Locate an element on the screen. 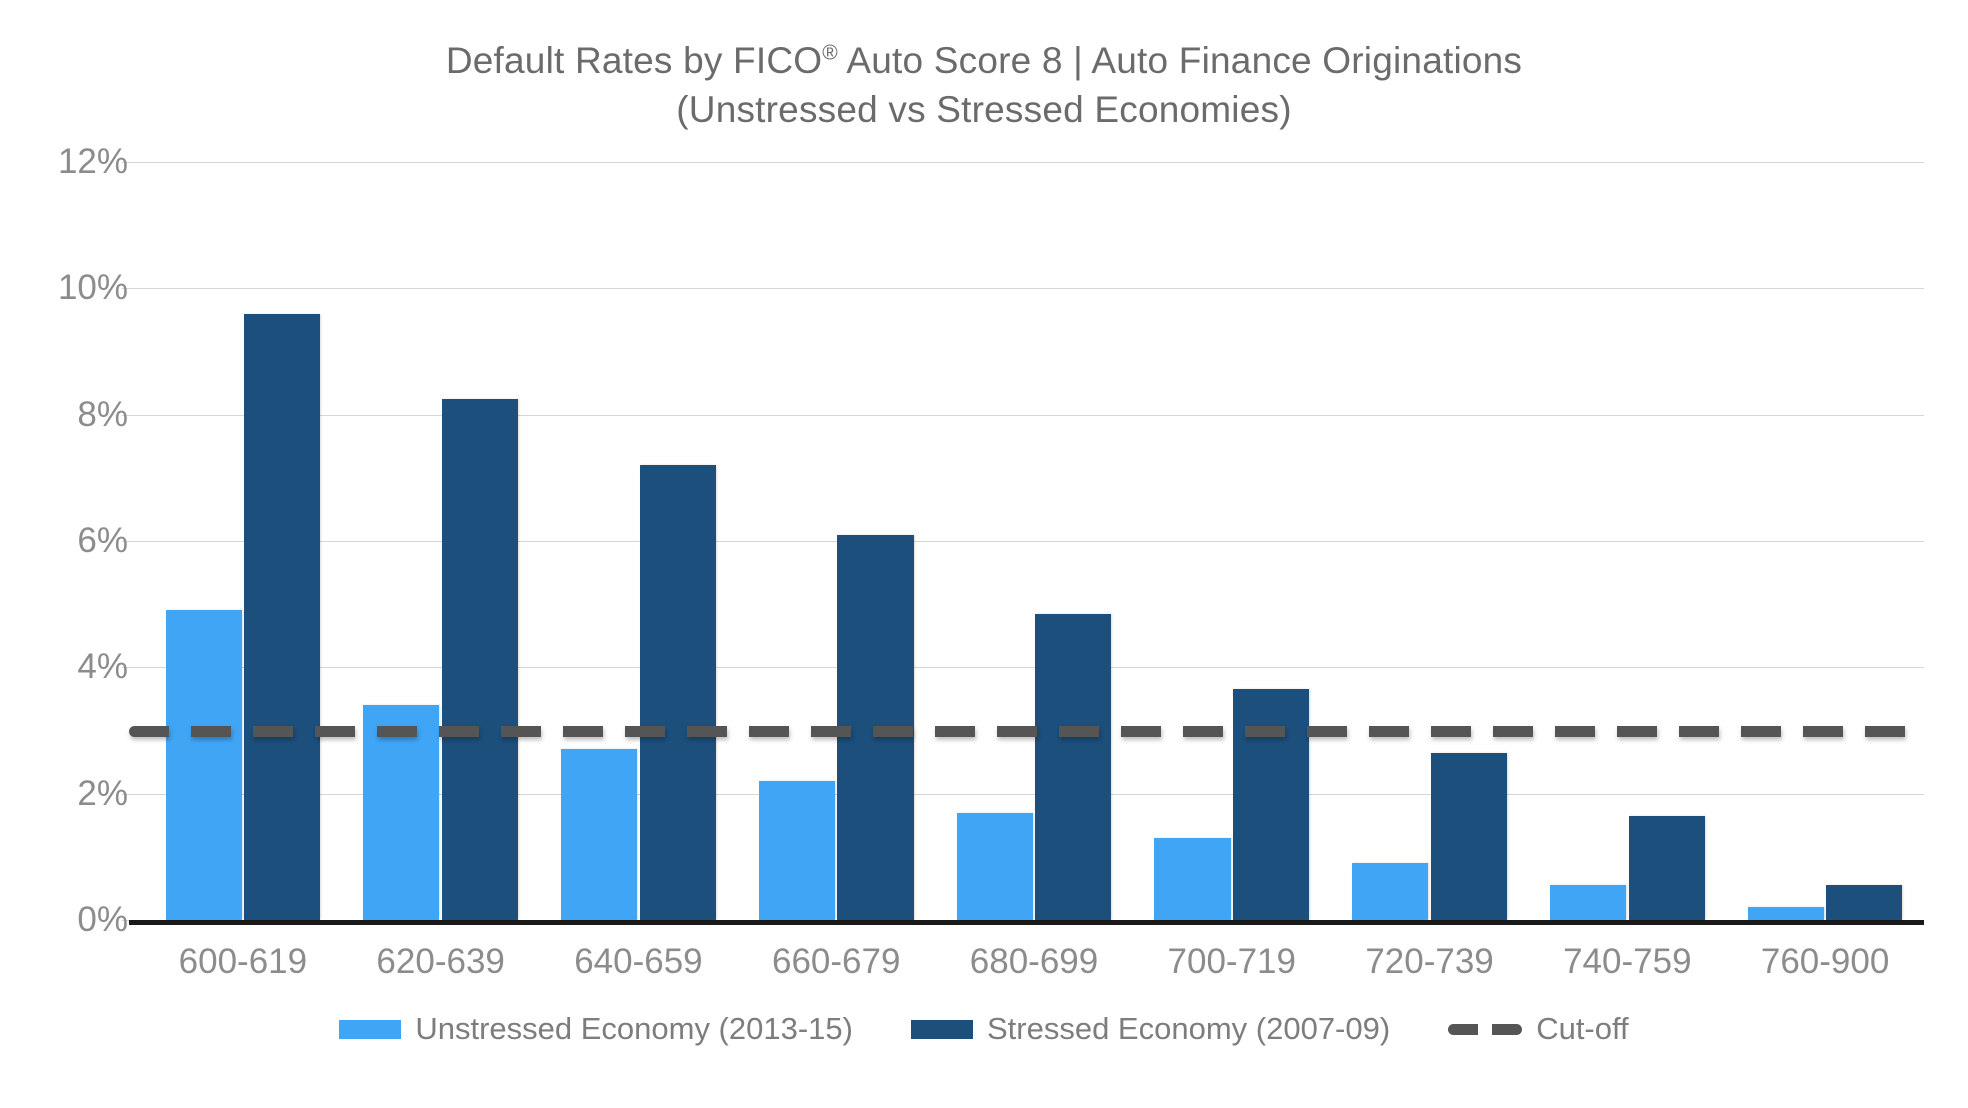 This screenshot has height=1108, width=1968. legend-label-unstressed: Unstressed Economy (2013-15) is located at coordinates (634, 1028).